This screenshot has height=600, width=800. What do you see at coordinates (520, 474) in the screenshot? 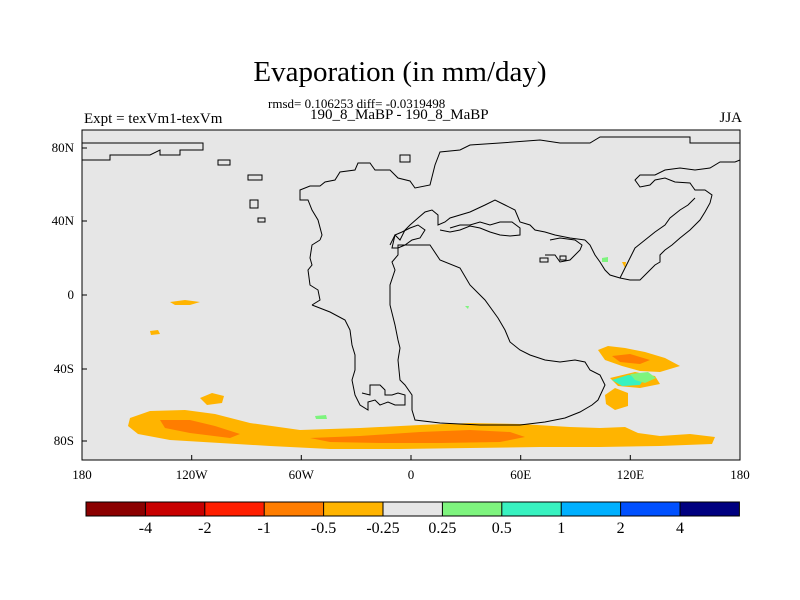
I see `lon-tick-60e: 60E` at bounding box center [520, 474].